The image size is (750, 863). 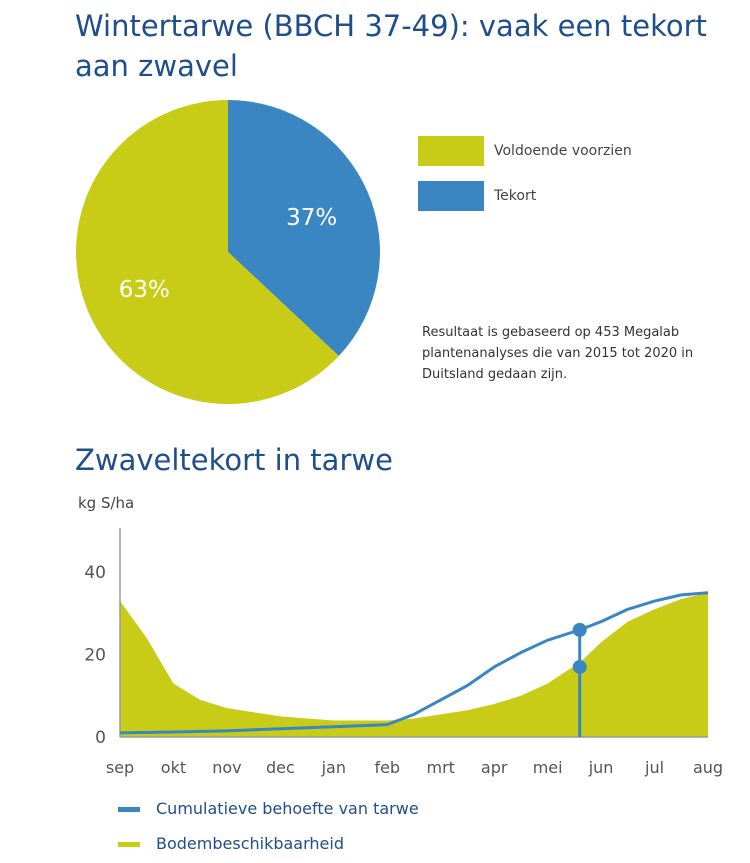 What do you see at coordinates (387, 767) in the screenshot?
I see `x-tick-label: feb` at bounding box center [387, 767].